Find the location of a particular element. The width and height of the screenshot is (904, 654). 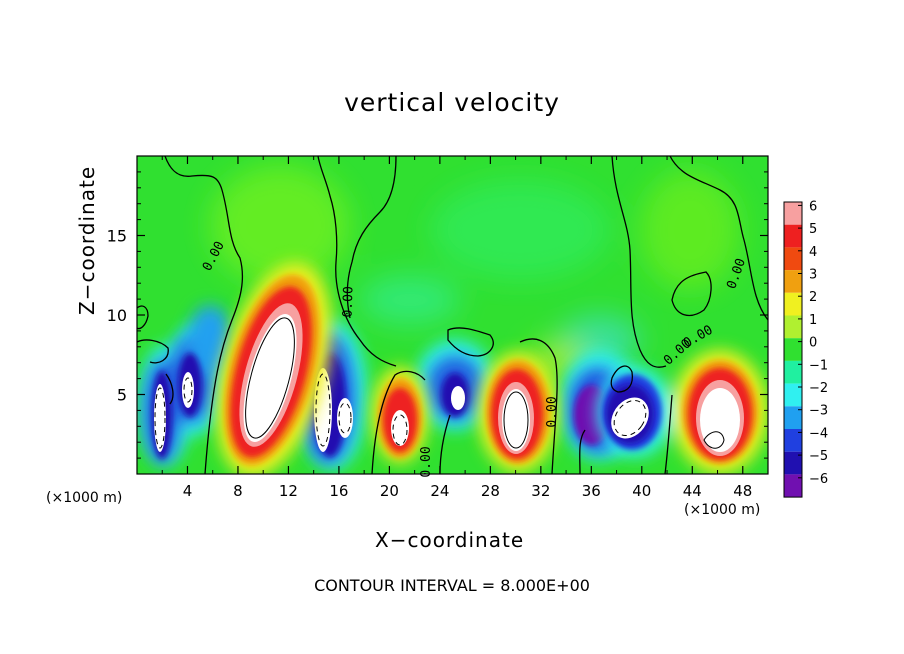

contour-interval-note: CONTOUR INTERVAL = 8.000E+00 is located at coordinates (452, 585).